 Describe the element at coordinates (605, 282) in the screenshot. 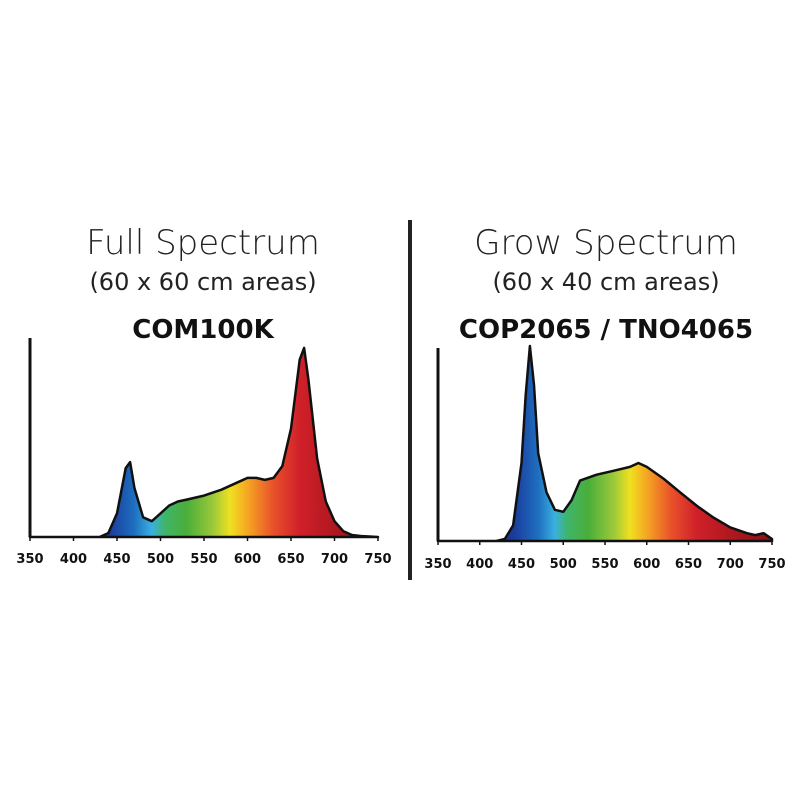

I see `chart-subtitle: (60 x 40 cm areas)` at that location.